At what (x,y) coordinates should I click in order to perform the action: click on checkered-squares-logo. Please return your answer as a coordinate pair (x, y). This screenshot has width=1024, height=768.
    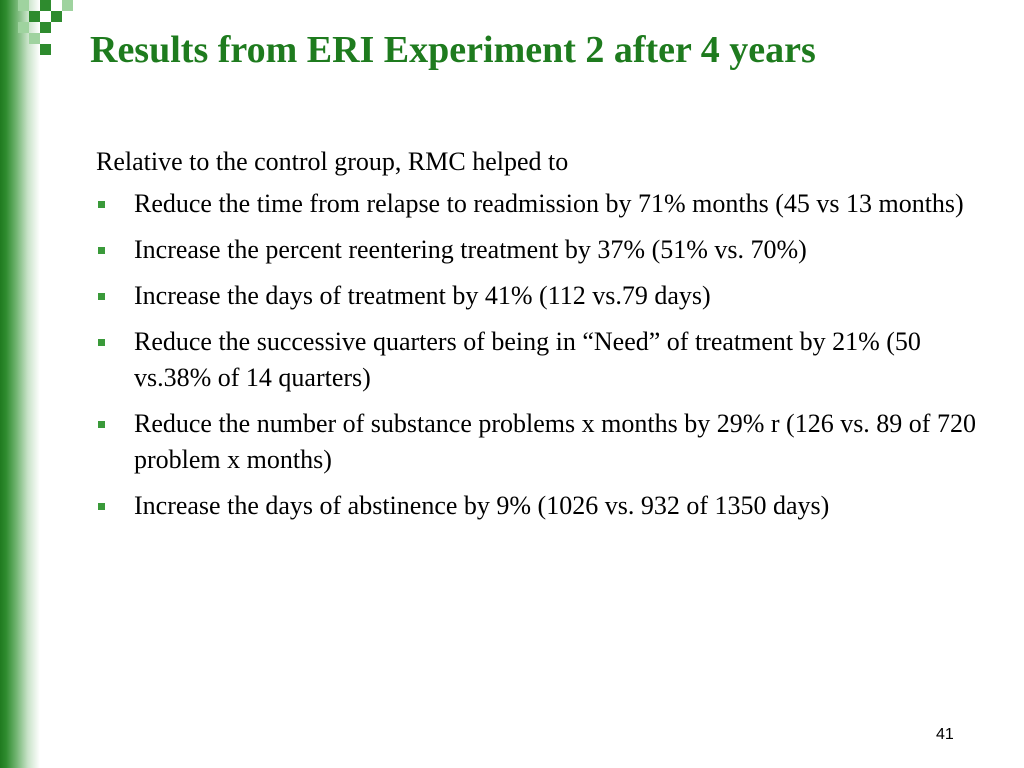
    Looking at the image, I should click on (51, 32).